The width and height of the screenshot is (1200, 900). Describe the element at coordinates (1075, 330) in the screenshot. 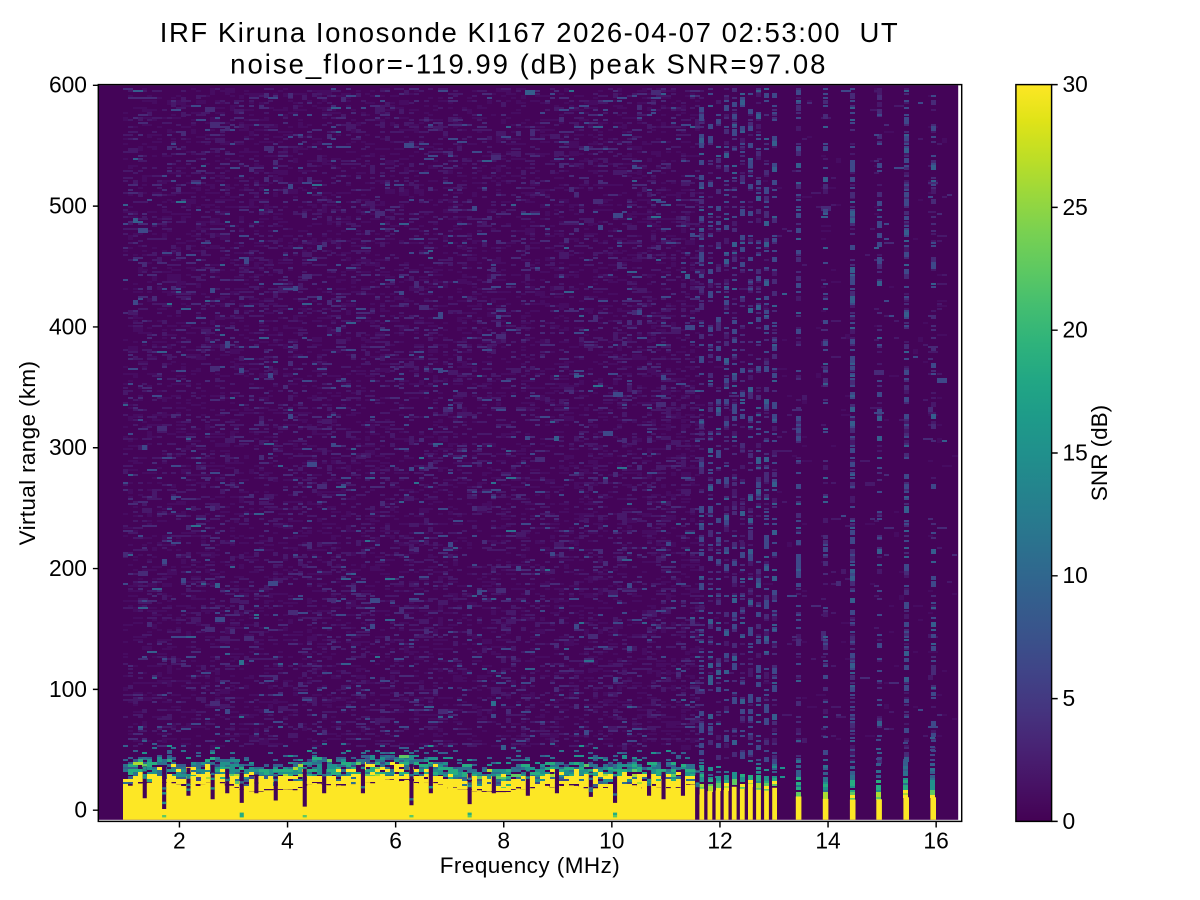

I see `svg-text: 20` at that location.